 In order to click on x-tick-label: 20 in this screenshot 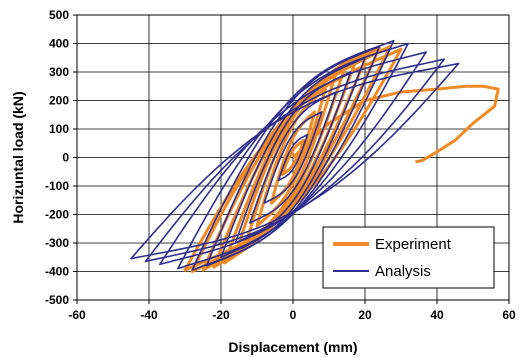, I will do `click(365, 315)`.